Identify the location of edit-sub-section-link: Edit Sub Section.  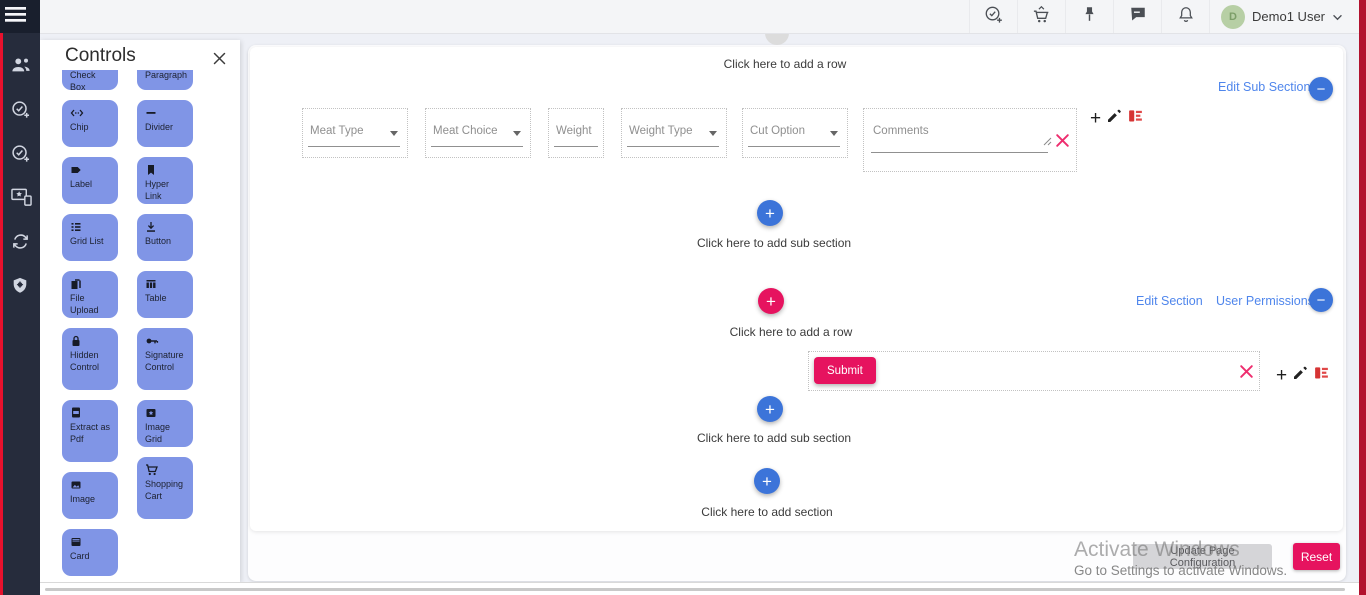
(1264, 87).